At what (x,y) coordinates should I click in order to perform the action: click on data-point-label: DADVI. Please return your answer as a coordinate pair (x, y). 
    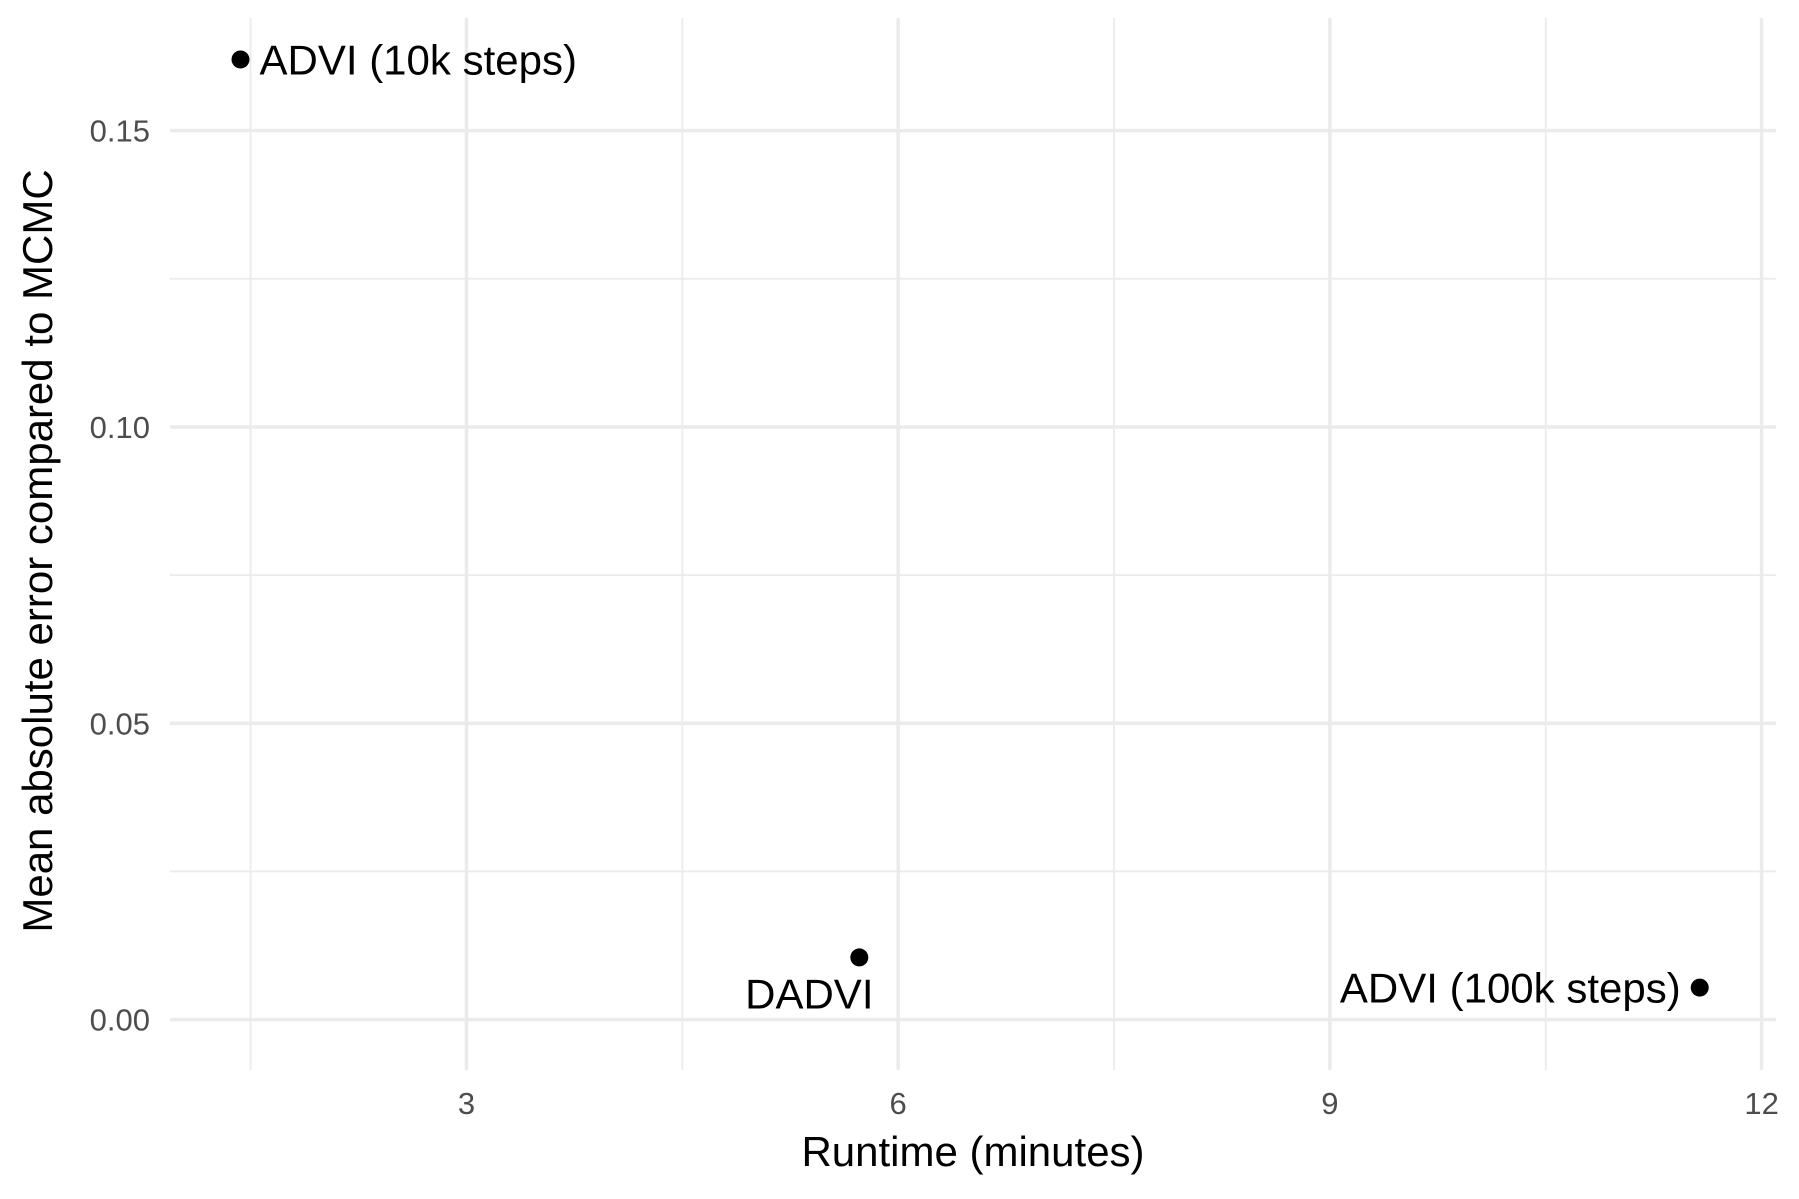
    Looking at the image, I should click on (809, 993).